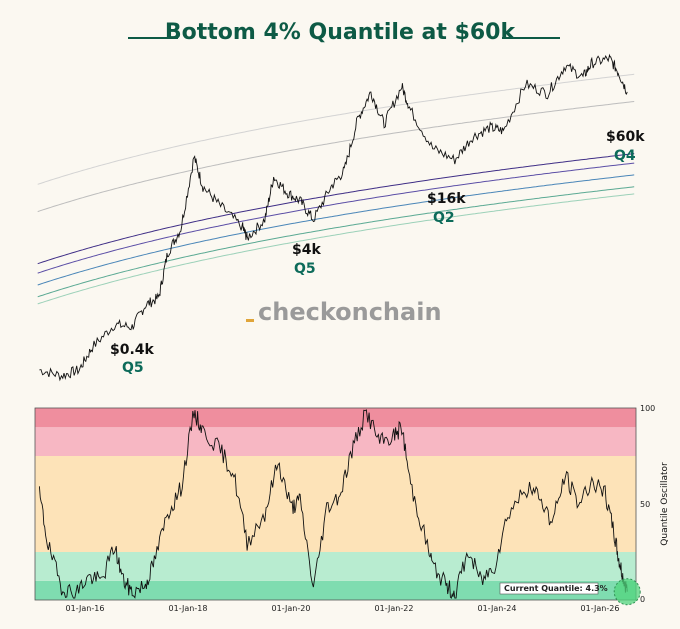  I want to click on annotation-quantile-2: Q2, so click(444, 218).